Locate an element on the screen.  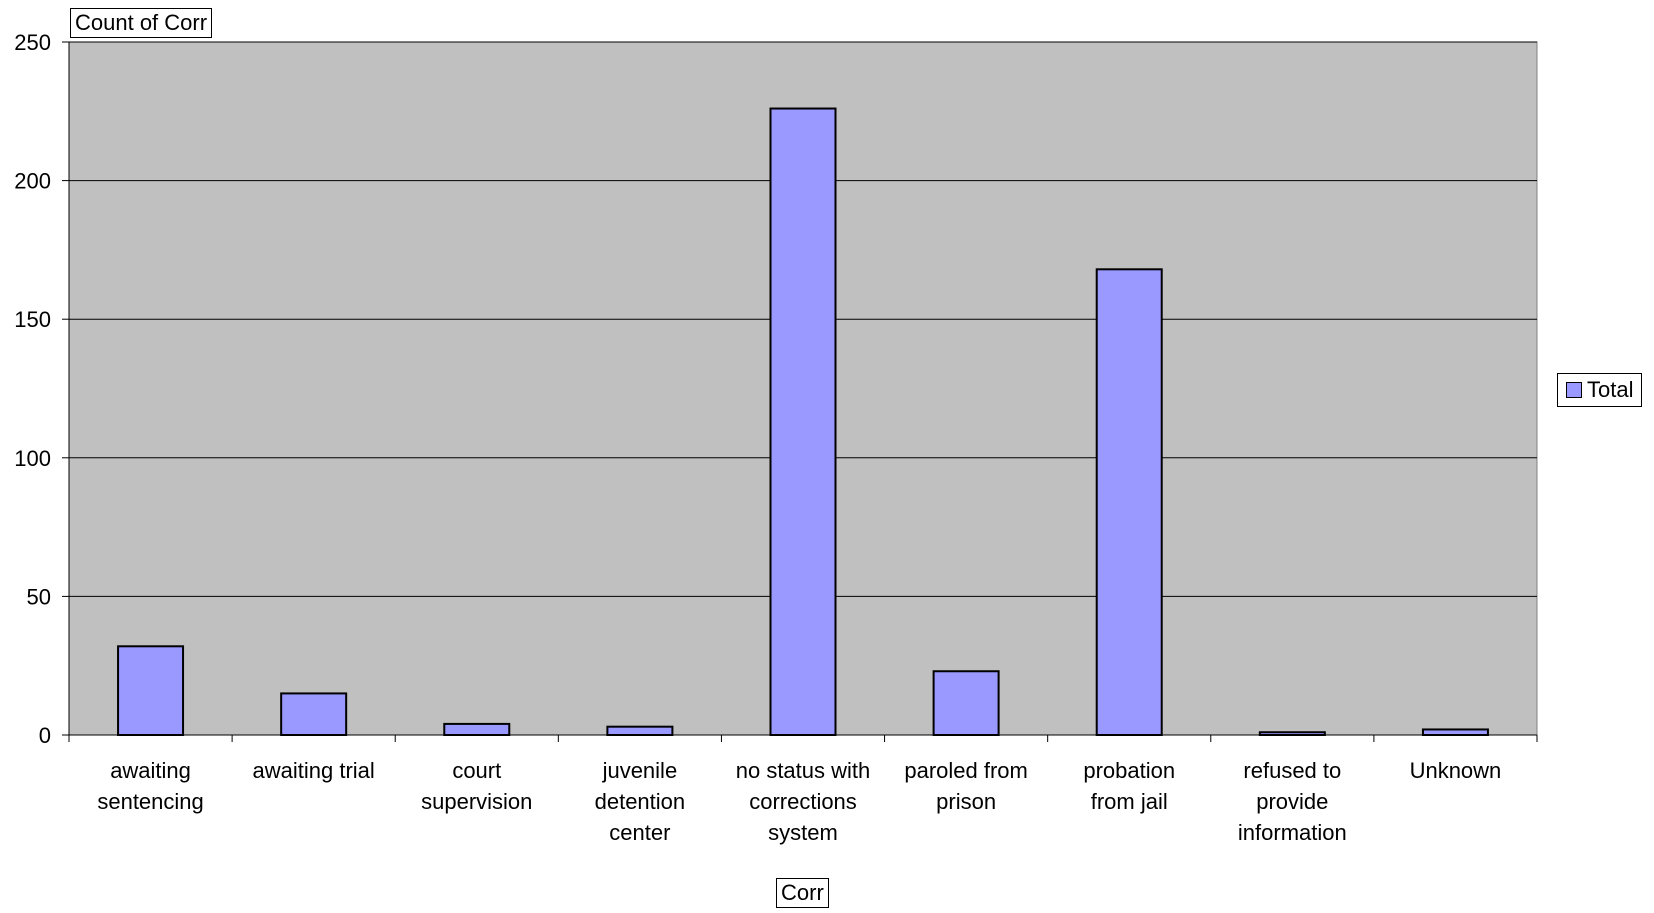
legend: Total is located at coordinates (1600, 390).